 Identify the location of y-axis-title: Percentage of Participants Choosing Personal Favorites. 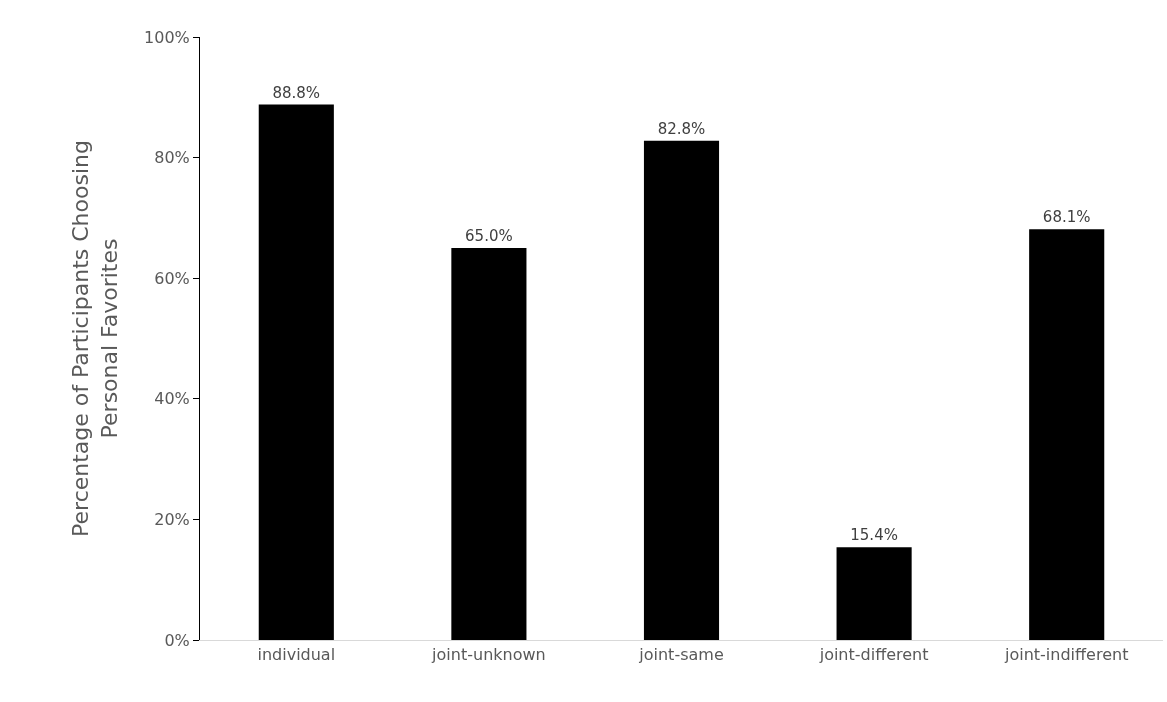
(95, 338).